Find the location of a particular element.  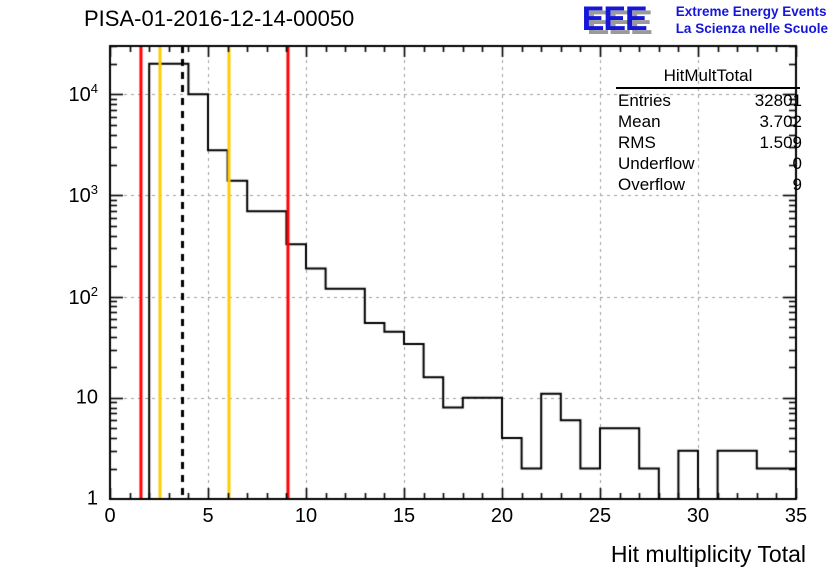

stats-label-underflow: Underflow is located at coordinates (656, 163).